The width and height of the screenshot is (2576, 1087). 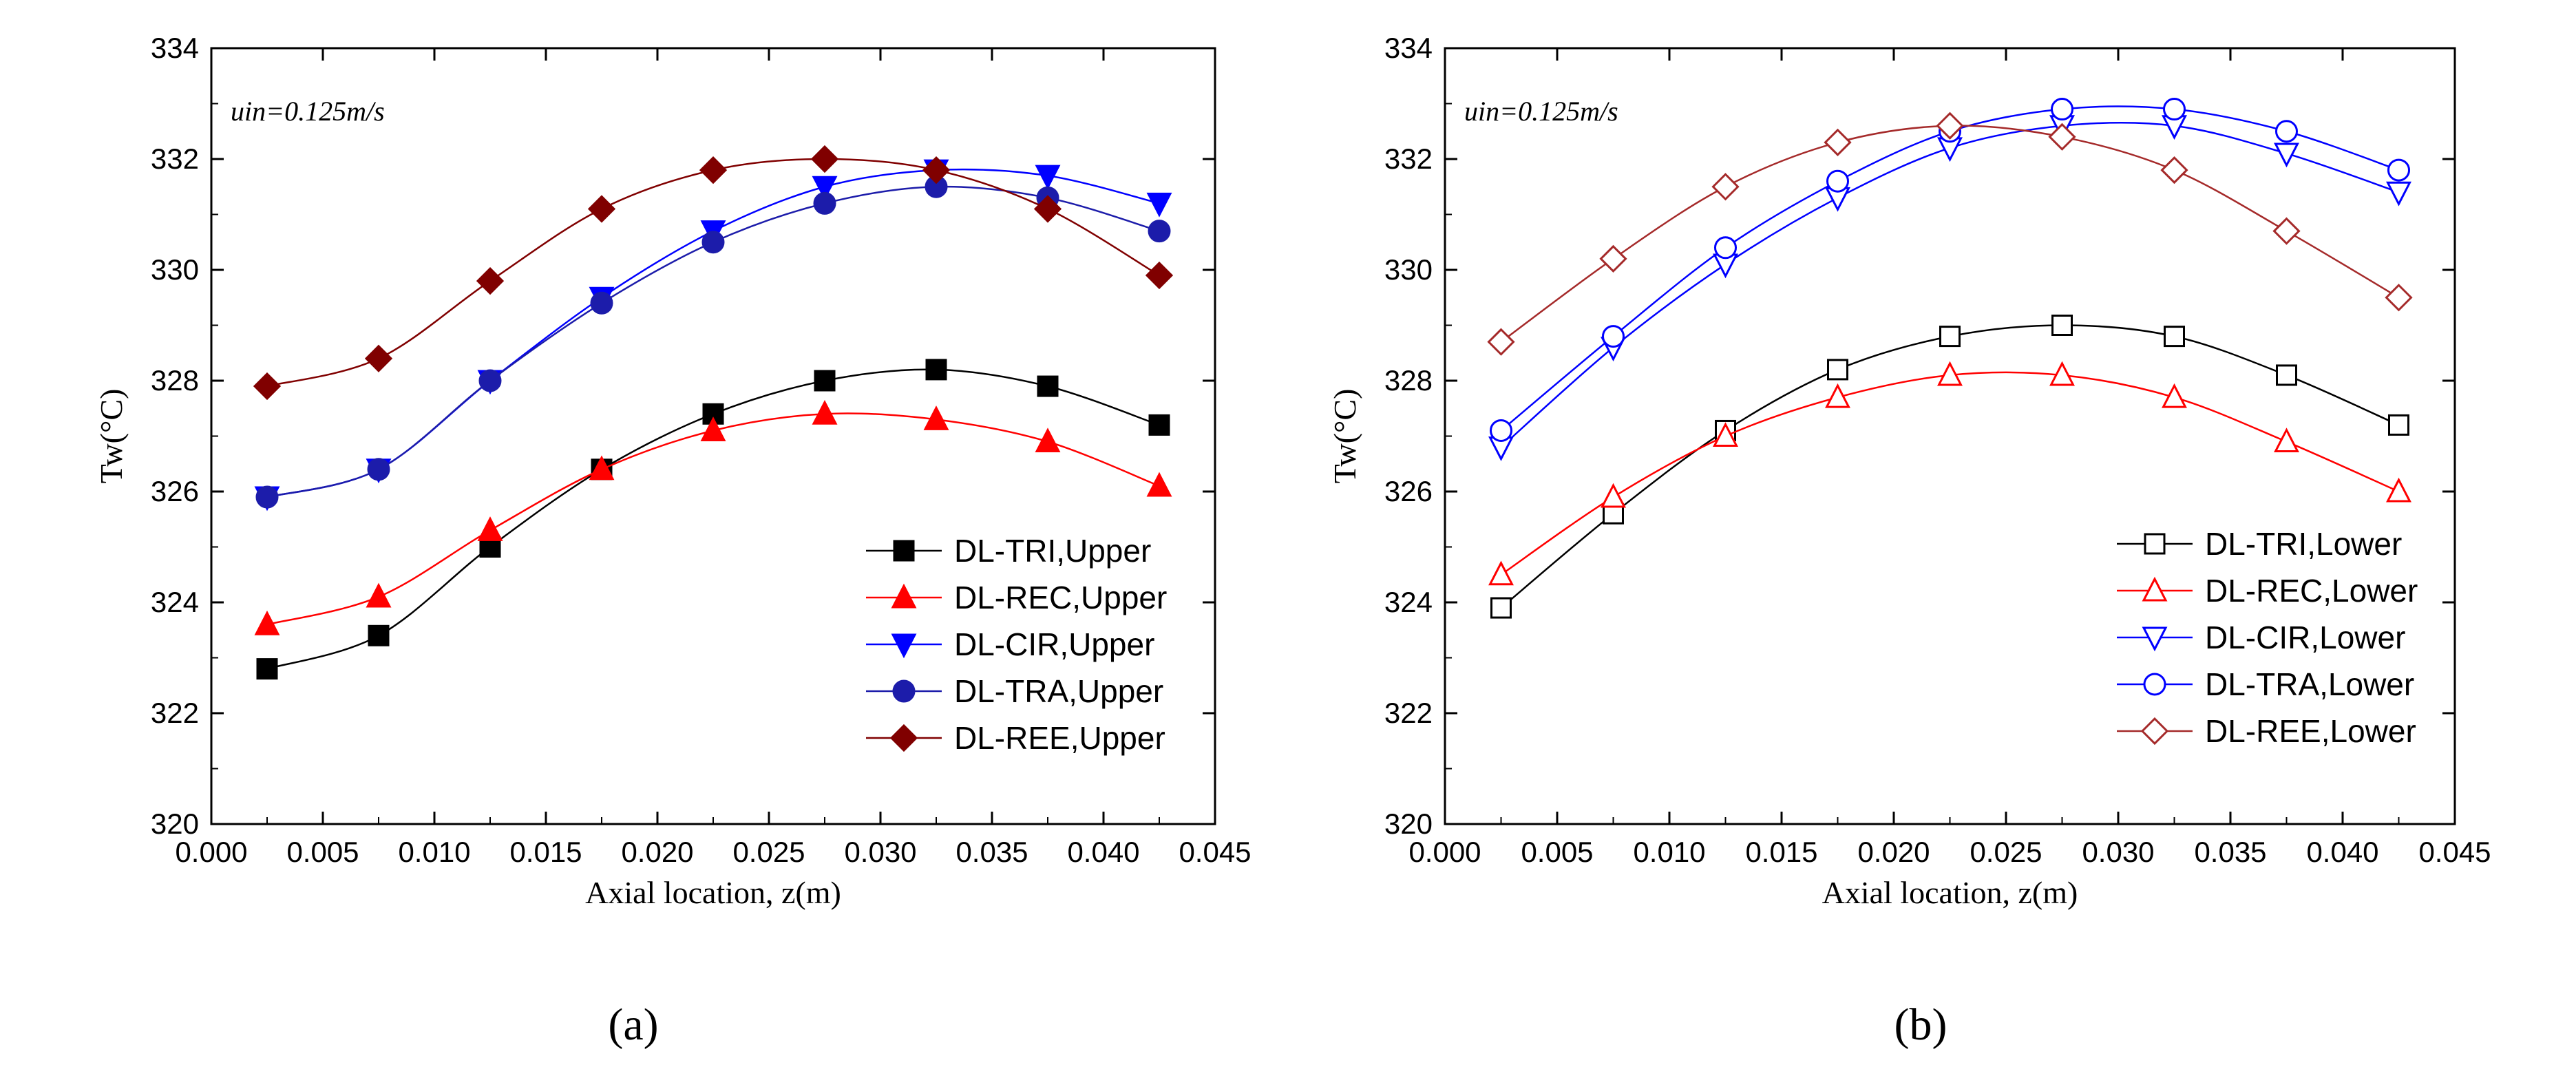 What do you see at coordinates (1054, 644) in the screenshot?
I see `legend-label: DL-CIR,Upper` at bounding box center [1054, 644].